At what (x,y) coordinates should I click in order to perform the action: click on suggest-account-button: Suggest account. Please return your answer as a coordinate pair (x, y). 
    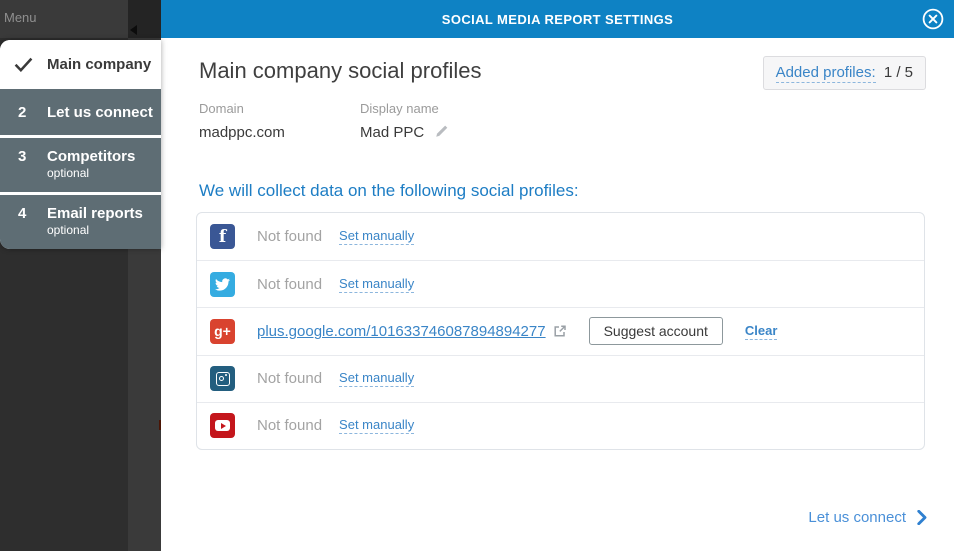
    Looking at the image, I should click on (655, 331).